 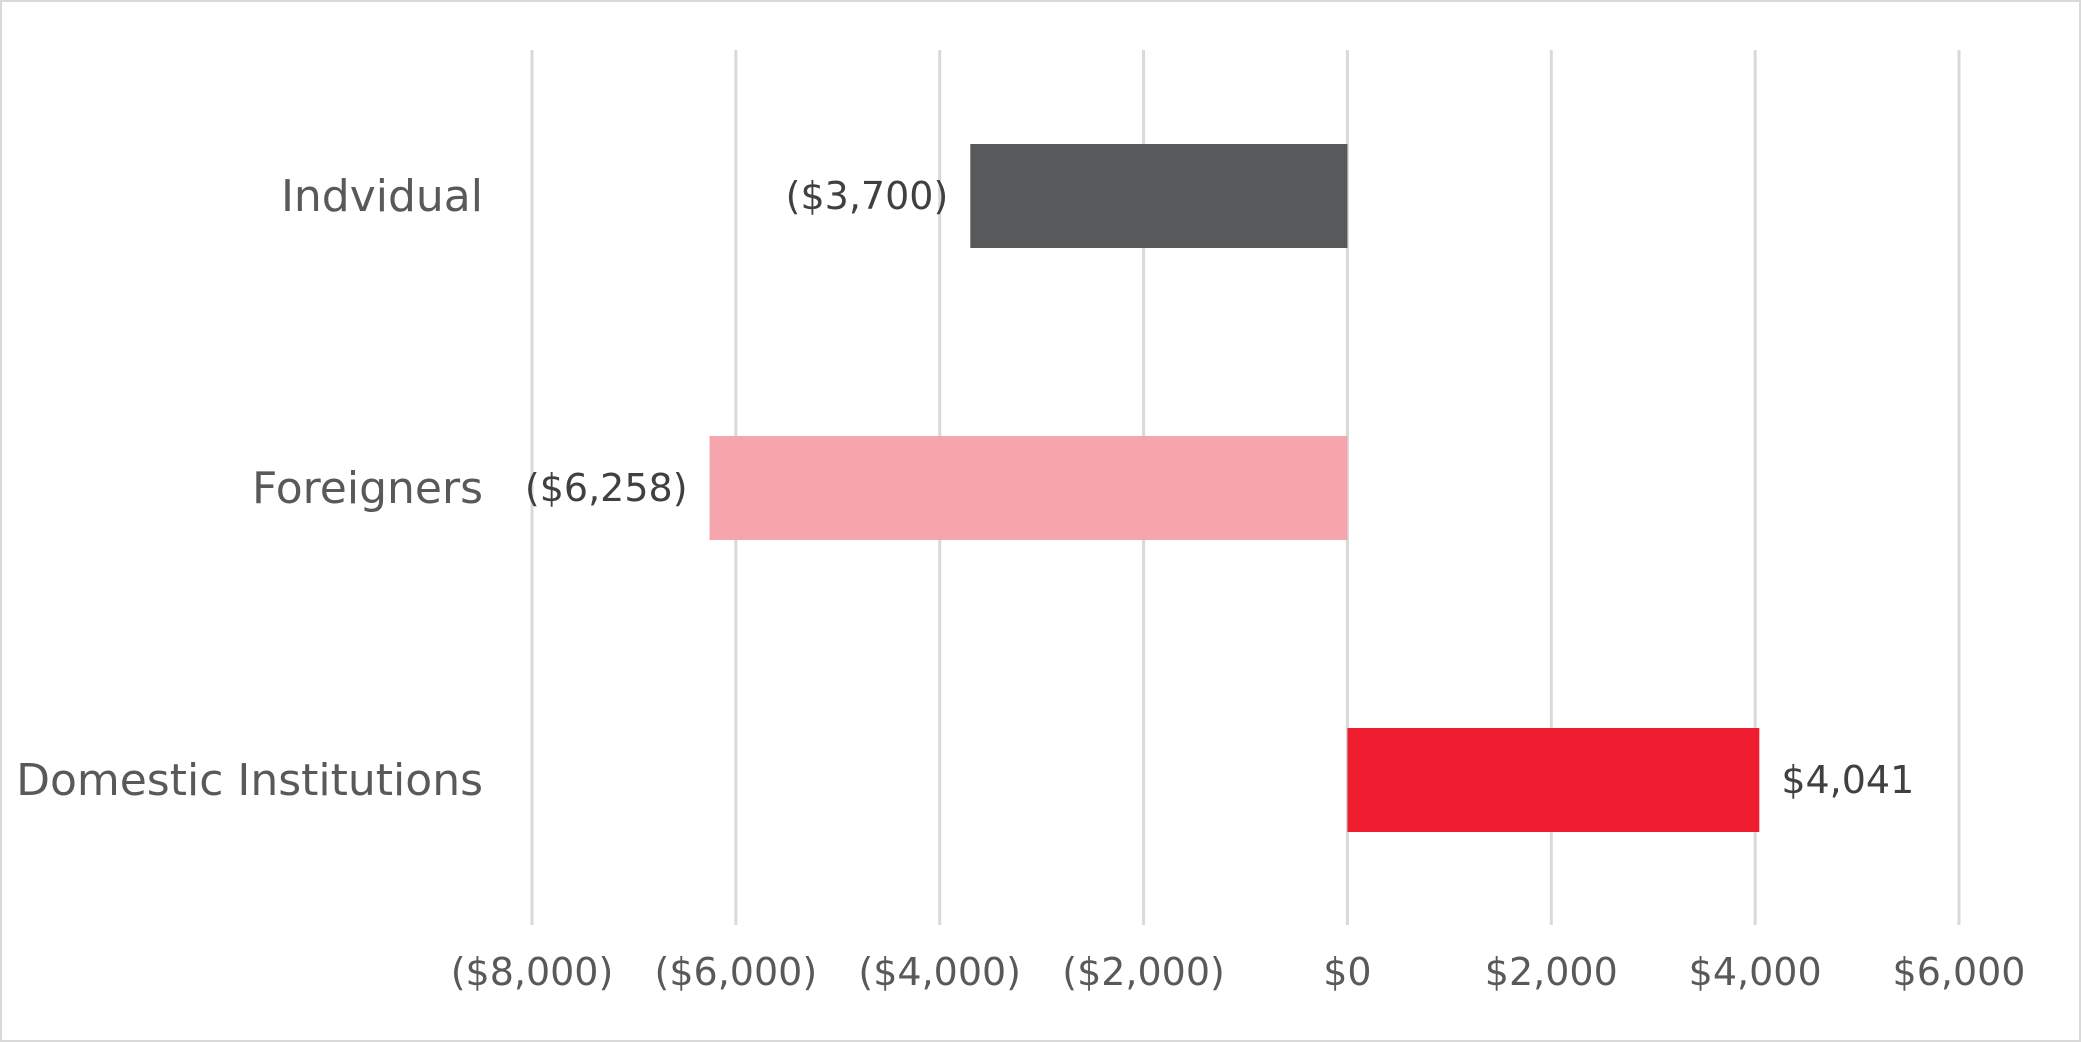 I want to click on category-label: Indvidual, so click(x=382, y=196).